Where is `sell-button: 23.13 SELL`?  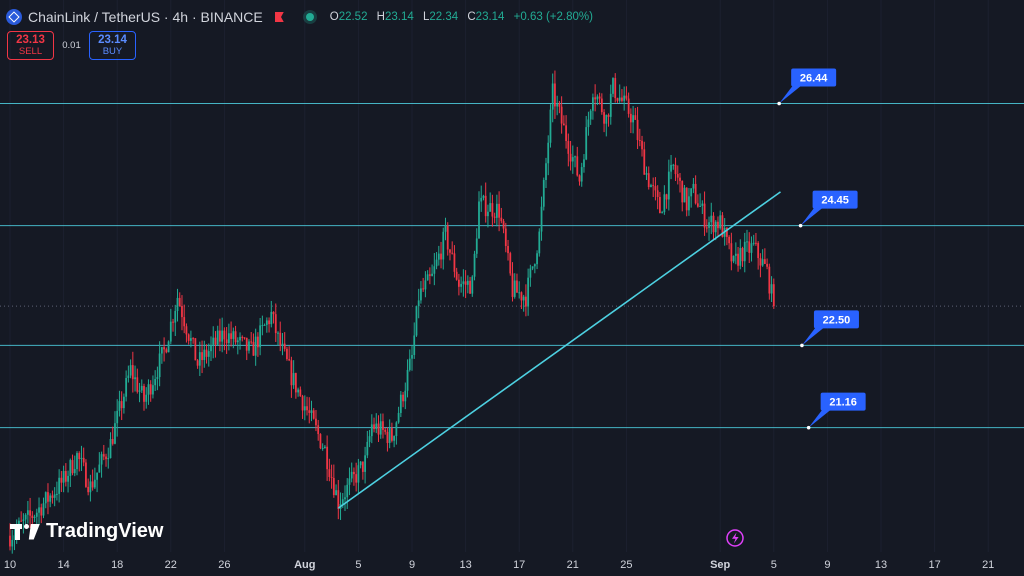
sell-button: 23.13 SELL is located at coordinates (30, 45).